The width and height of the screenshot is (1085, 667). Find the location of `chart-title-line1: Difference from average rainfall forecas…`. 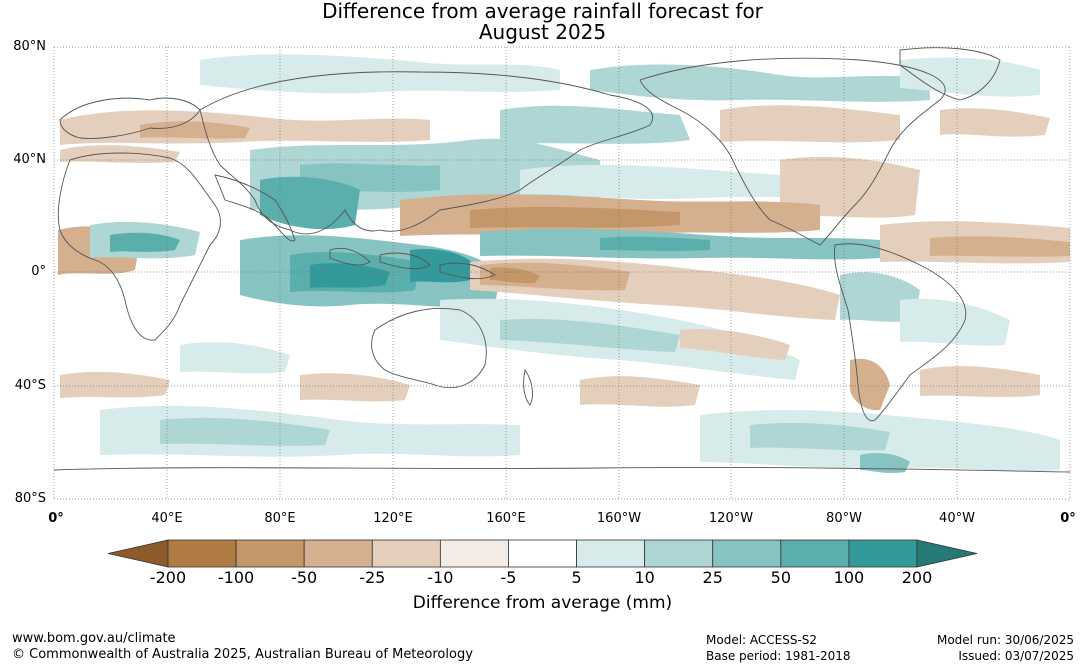

chart-title-line1: Difference from average rainfall forecas… is located at coordinates (542, 11).